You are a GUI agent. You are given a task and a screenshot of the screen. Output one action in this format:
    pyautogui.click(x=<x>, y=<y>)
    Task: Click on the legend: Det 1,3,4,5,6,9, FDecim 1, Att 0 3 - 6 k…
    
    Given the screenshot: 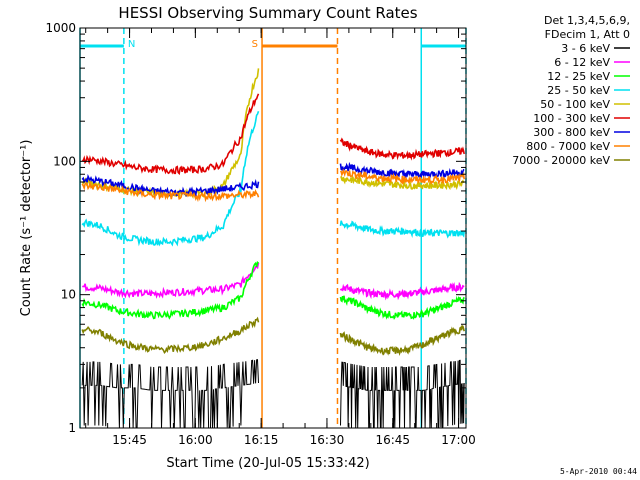 What is the action you would take?
    pyautogui.click(x=571, y=90)
    